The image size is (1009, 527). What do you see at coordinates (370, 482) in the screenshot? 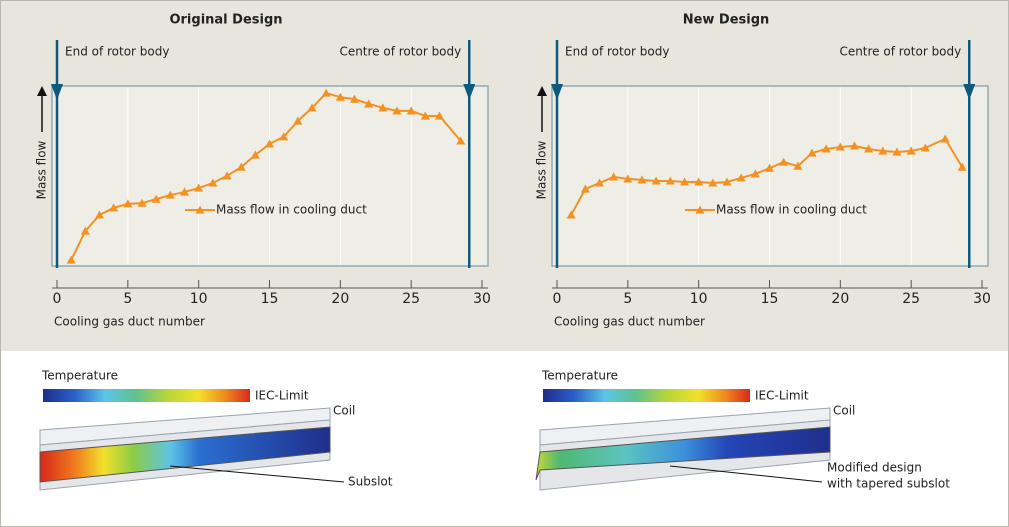
I see `slot-label: Subslot` at bounding box center [370, 482].